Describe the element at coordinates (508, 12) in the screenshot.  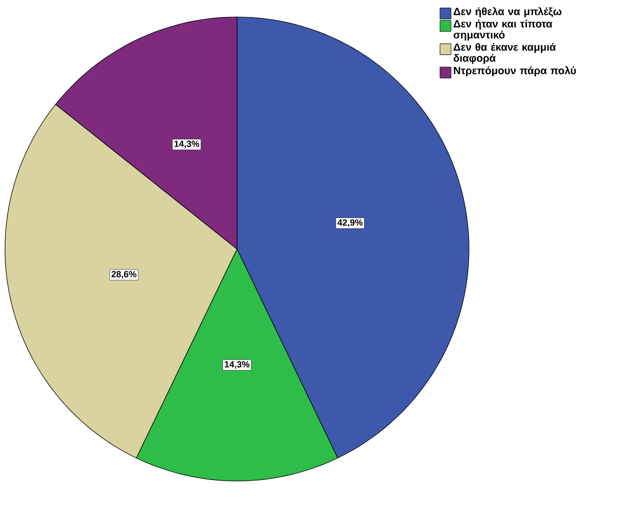
I see `legend-label: Δεν ήθελα να μπλέξω` at that location.